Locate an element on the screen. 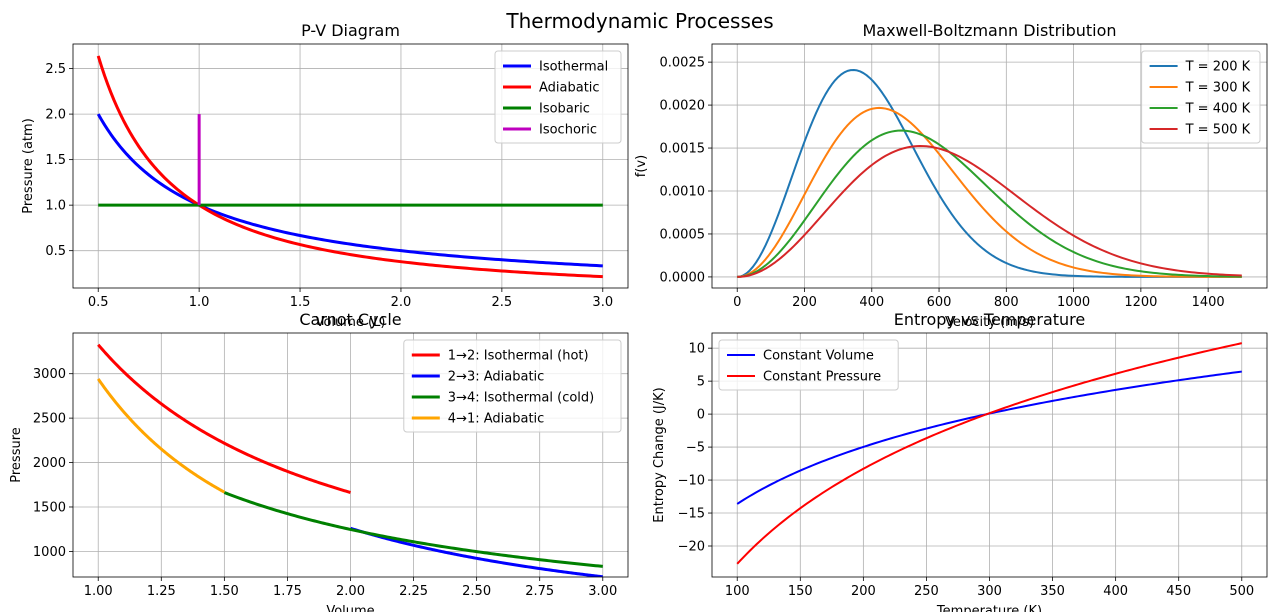  x-tick-label: 350 is located at coordinates (1052, 591).